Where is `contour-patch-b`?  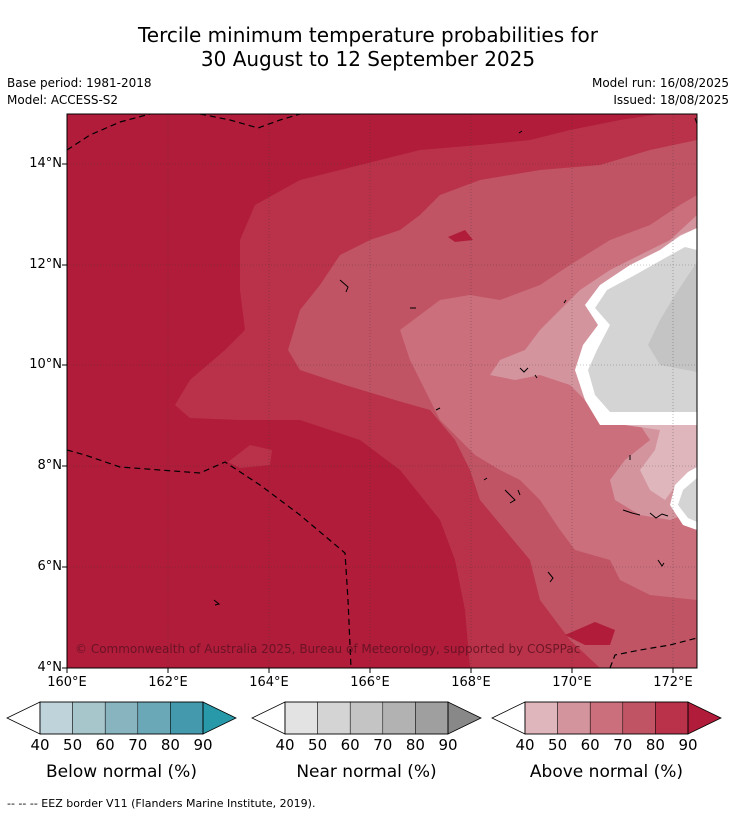 contour-patch-b is located at coordinates (460, 236).